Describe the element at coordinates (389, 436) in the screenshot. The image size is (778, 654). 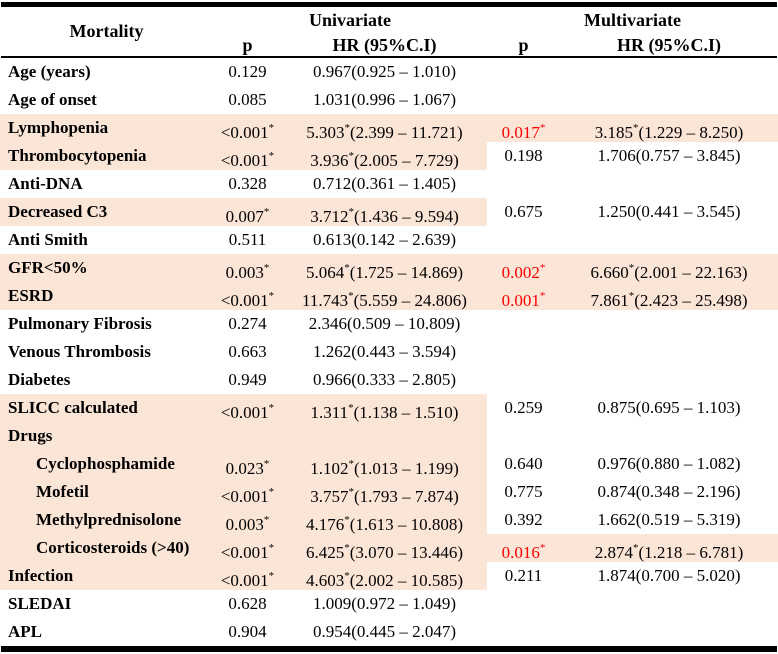
I see `table-row: Drugs` at that location.